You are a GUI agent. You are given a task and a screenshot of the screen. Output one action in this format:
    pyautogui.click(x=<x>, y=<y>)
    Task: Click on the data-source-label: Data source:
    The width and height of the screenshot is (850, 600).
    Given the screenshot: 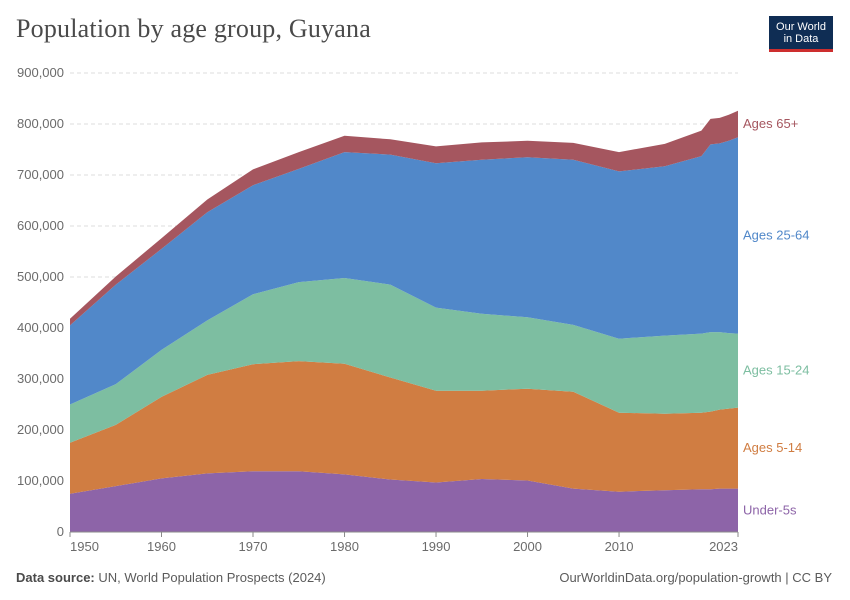 What is the action you would take?
    pyautogui.click(x=55, y=577)
    